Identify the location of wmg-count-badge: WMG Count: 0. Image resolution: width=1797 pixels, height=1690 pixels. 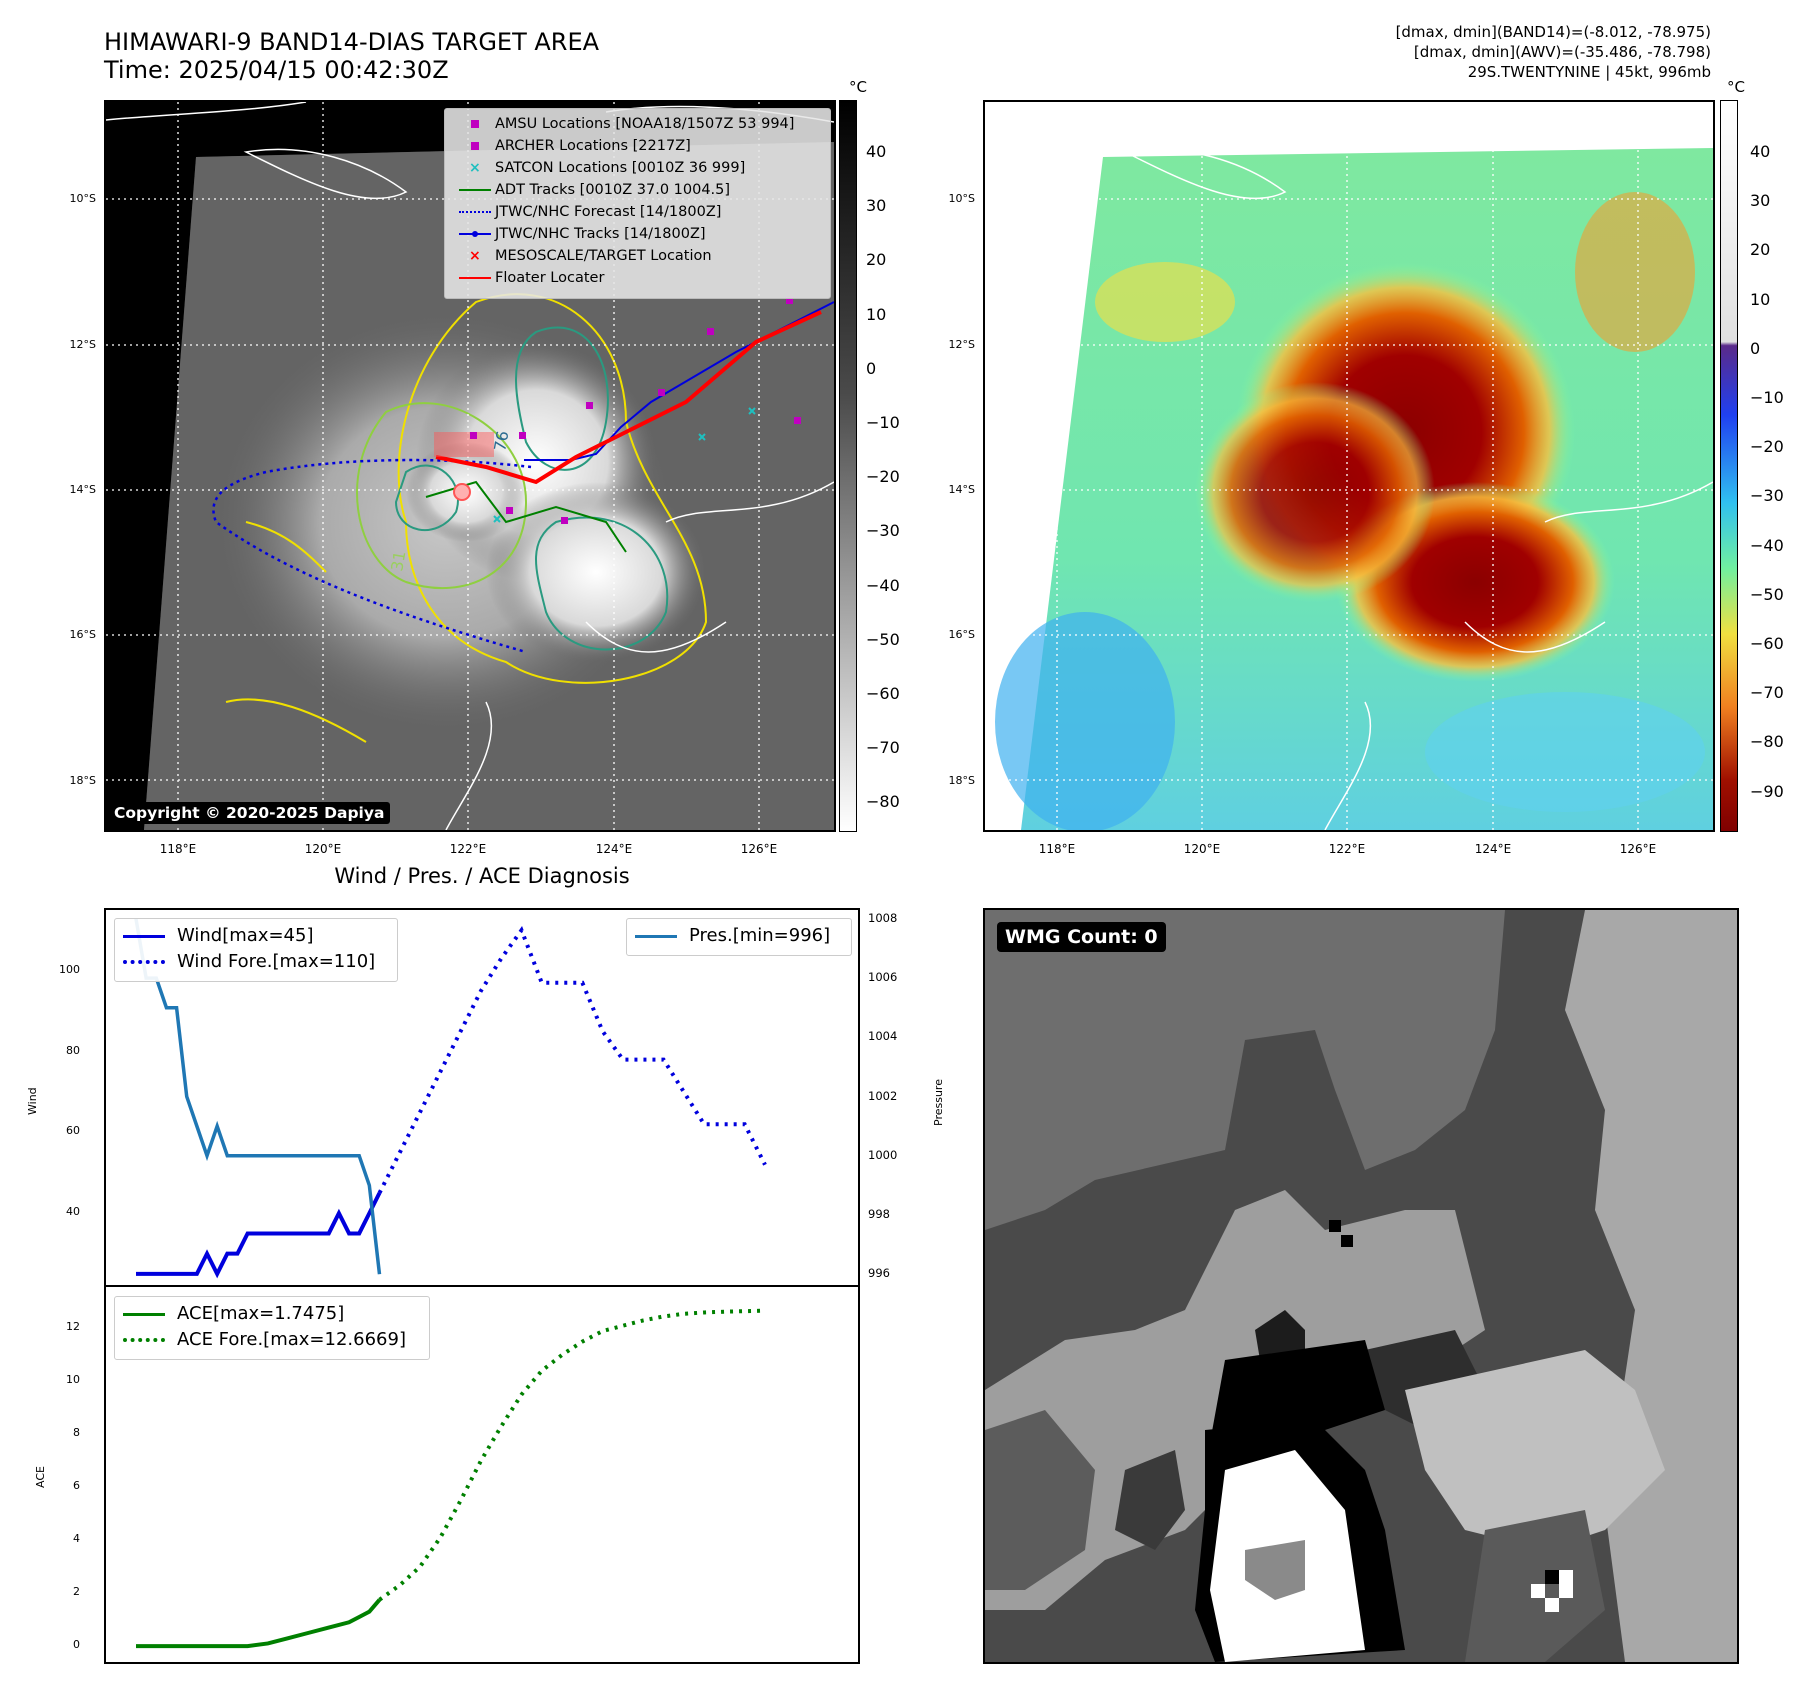
(1081, 937).